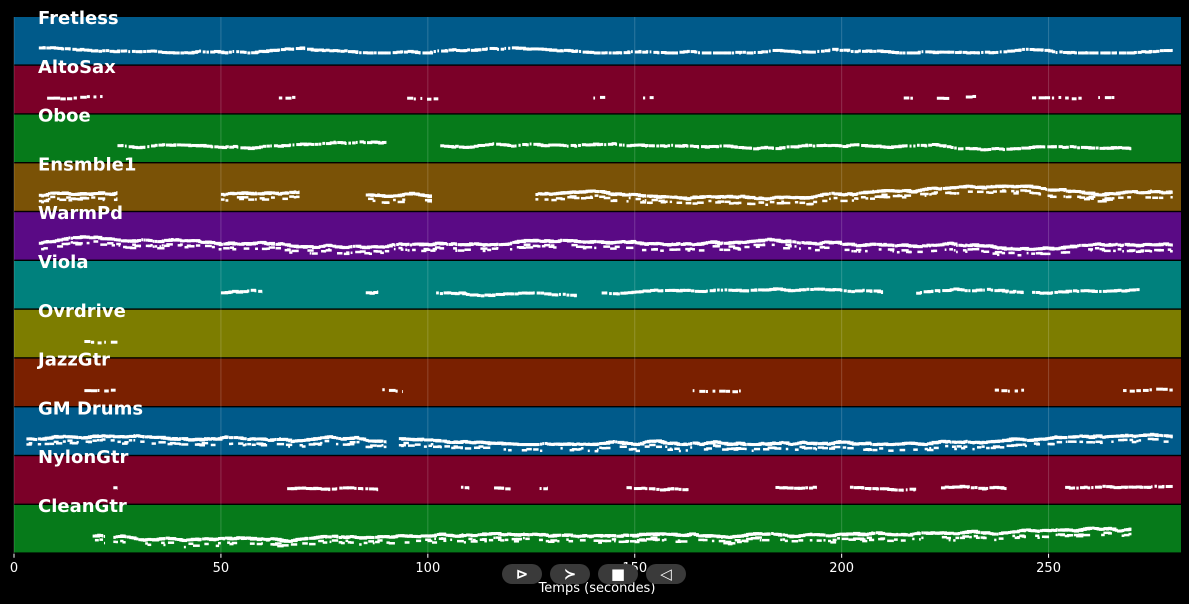  What do you see at coordinates (597, 588) in the screenshot?
I see `x-axis-title: Temps (secondes)` at bounding box center [597, 588].